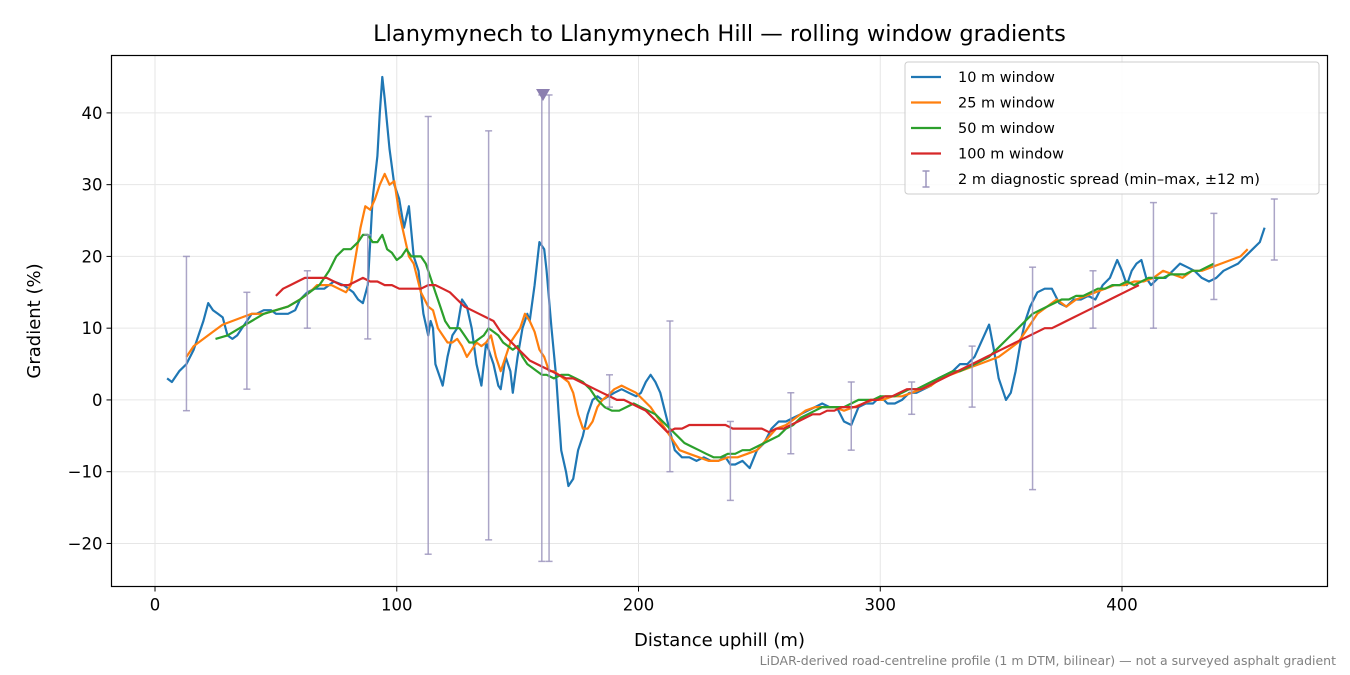  I want to click on y-tick-label: 10, so click(92, 328).